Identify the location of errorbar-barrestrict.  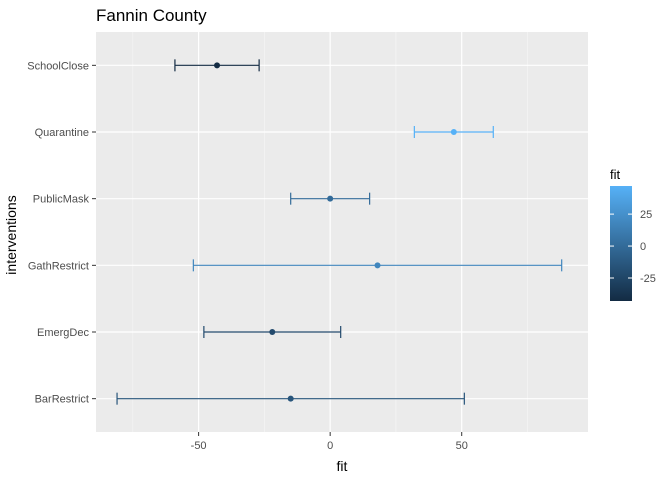
(290, 398).